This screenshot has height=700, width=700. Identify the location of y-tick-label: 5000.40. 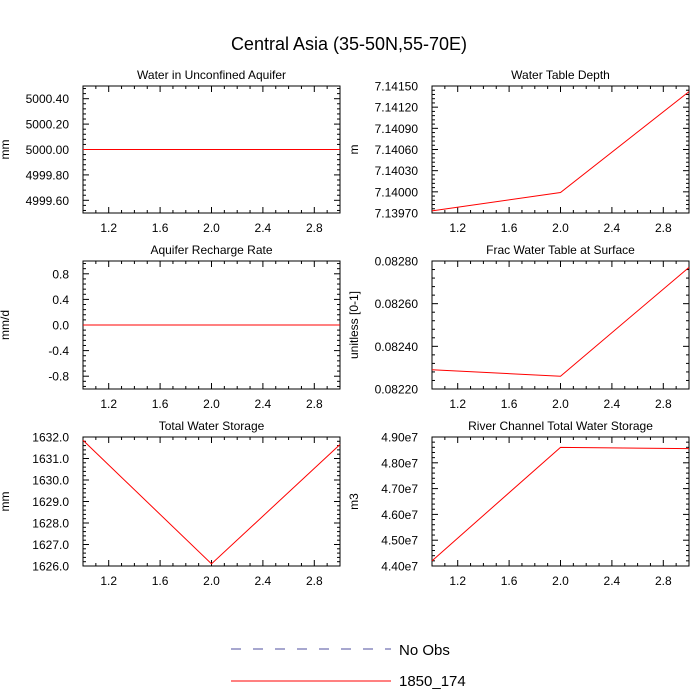
(48, 99).